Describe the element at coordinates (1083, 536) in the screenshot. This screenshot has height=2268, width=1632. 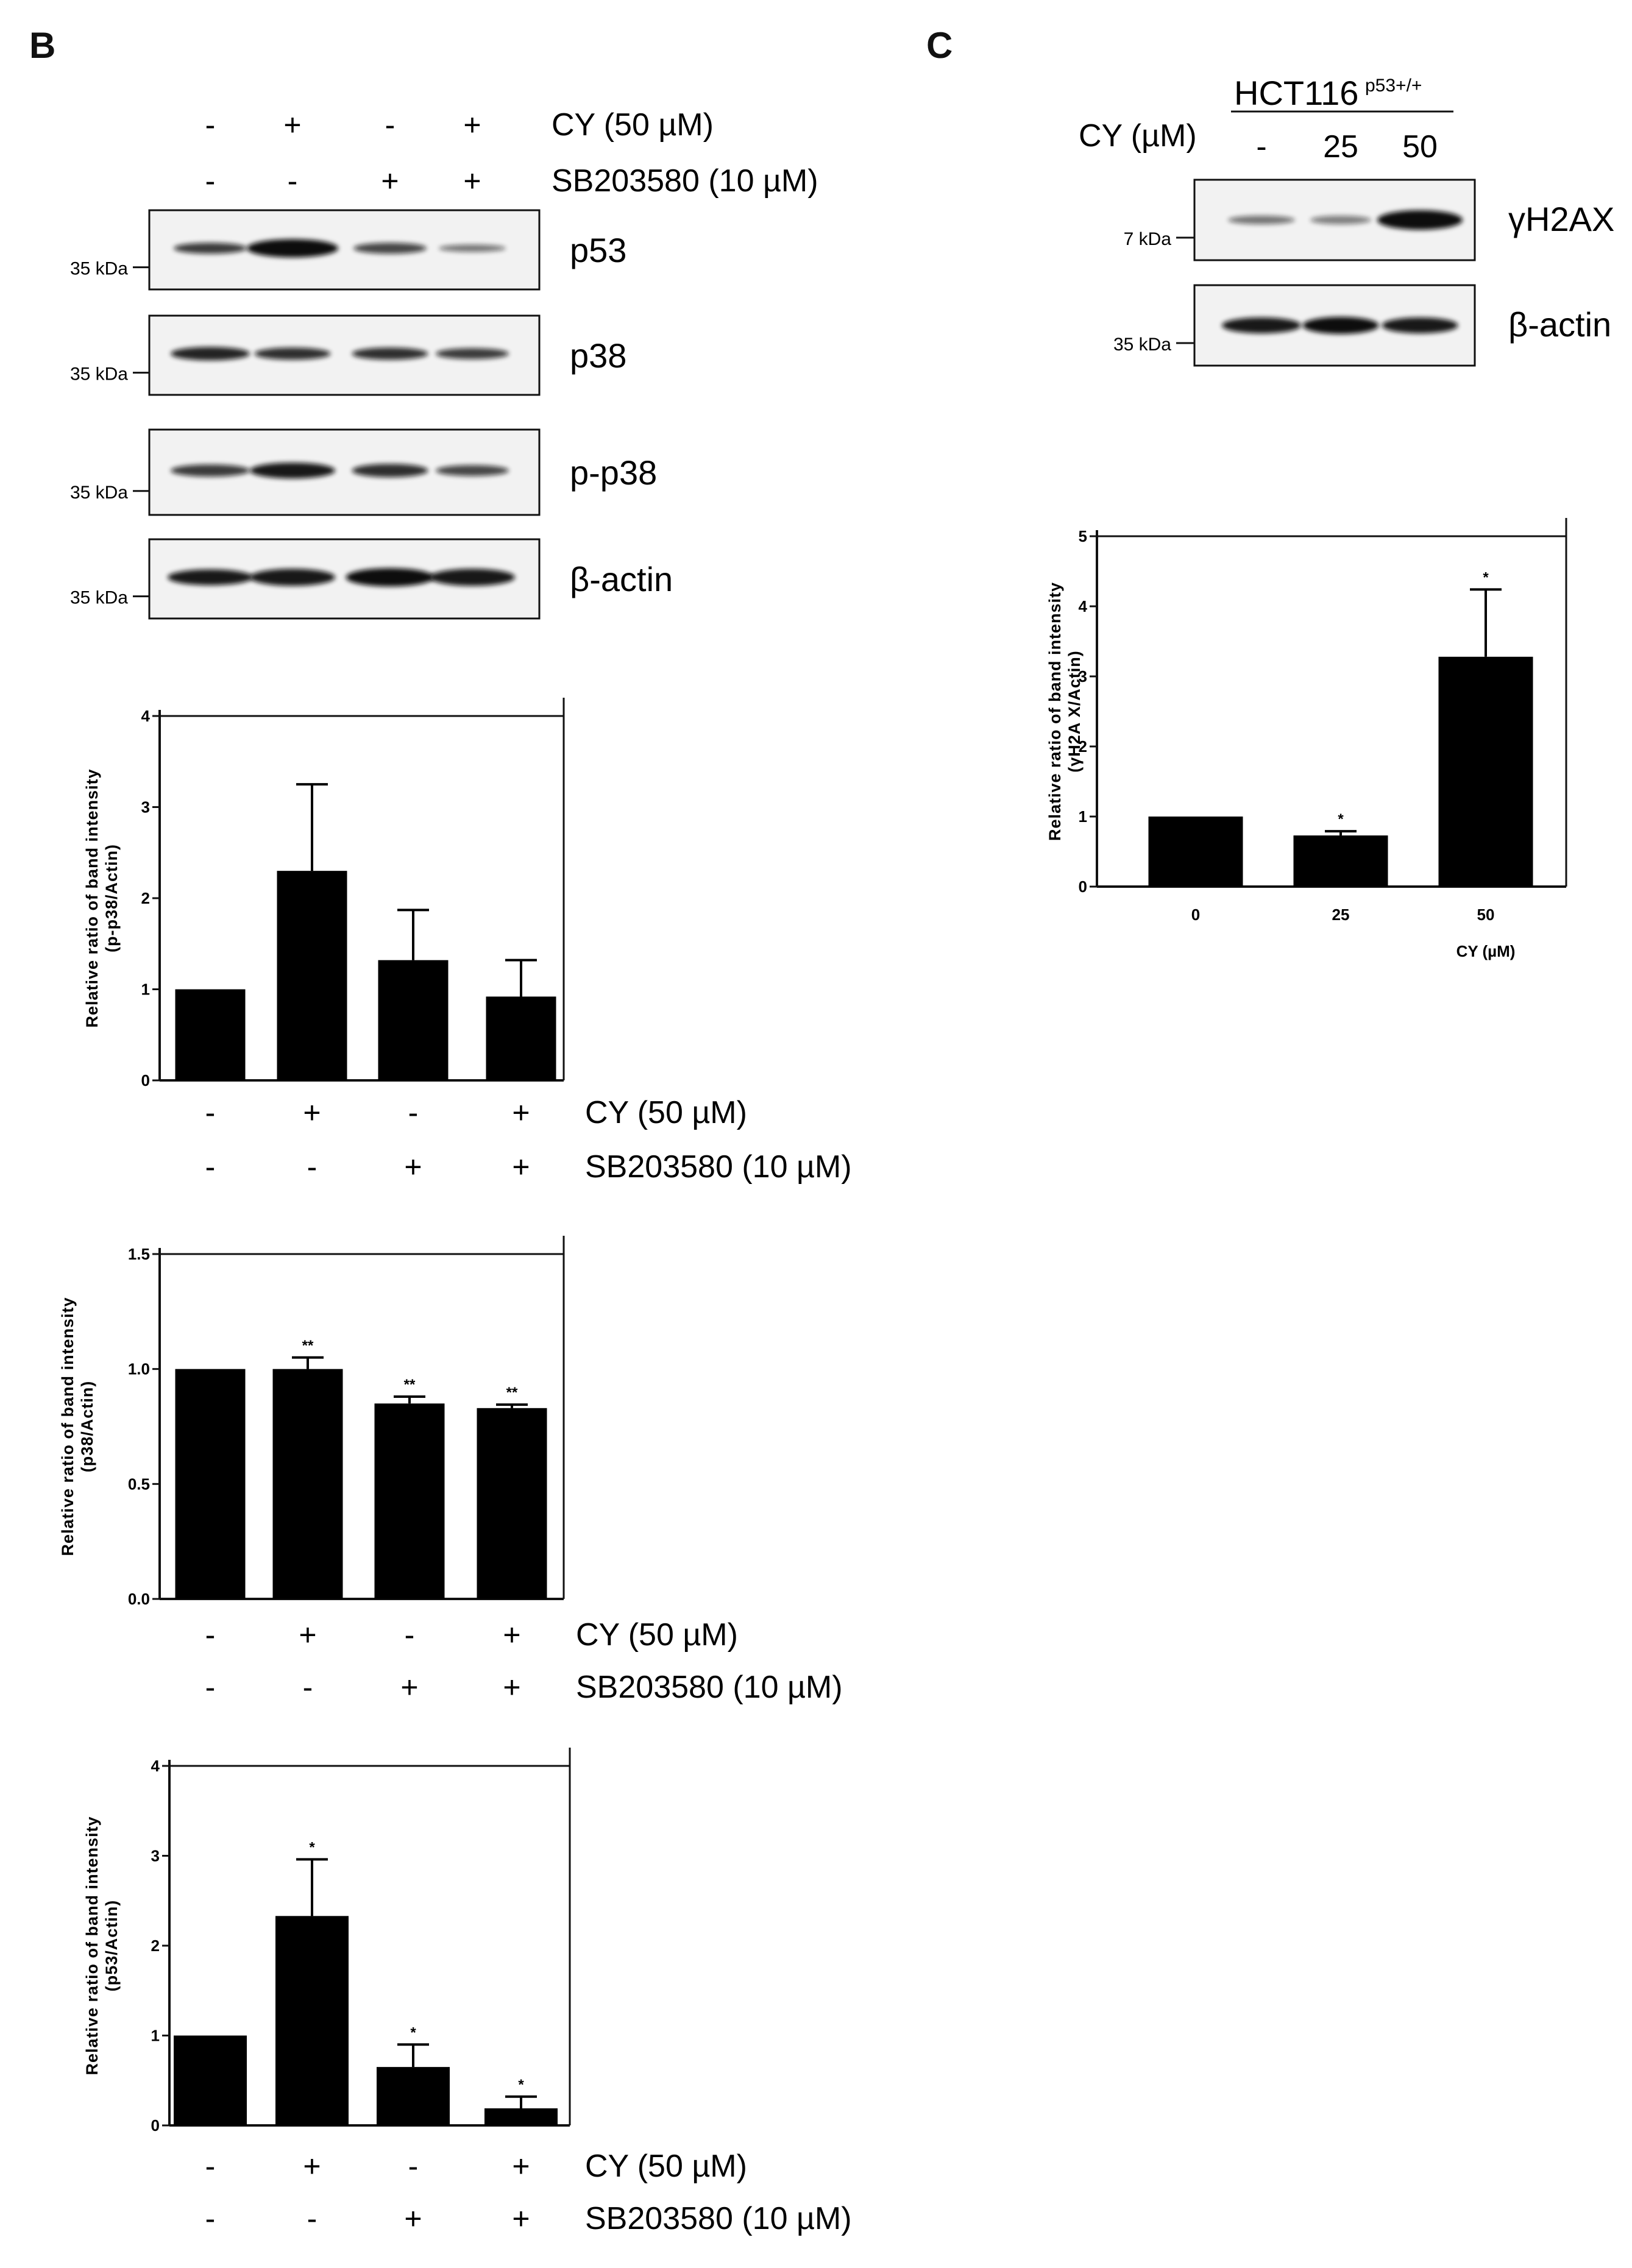
I see `y-tick-label: 5` at that location.